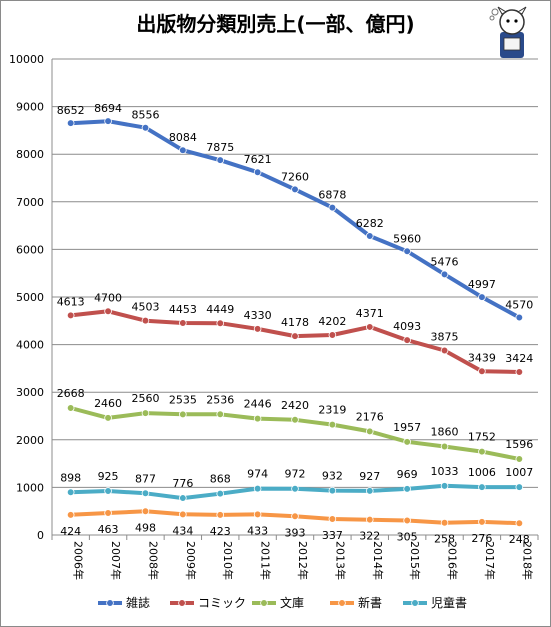 The image size is (551, 627). I want to click on x-tick-label: 2009年, so click(191, 560).